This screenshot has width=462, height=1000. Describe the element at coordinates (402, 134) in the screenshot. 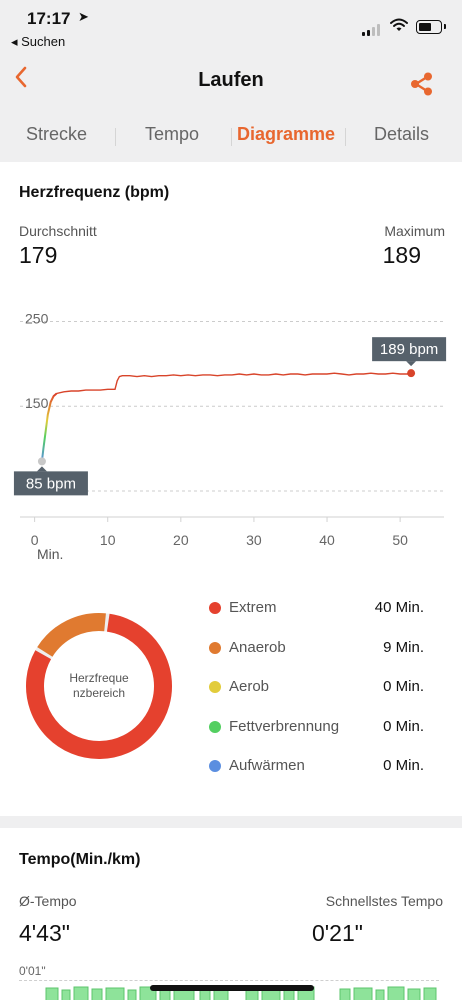

I see `tab-details: Details` at that location.